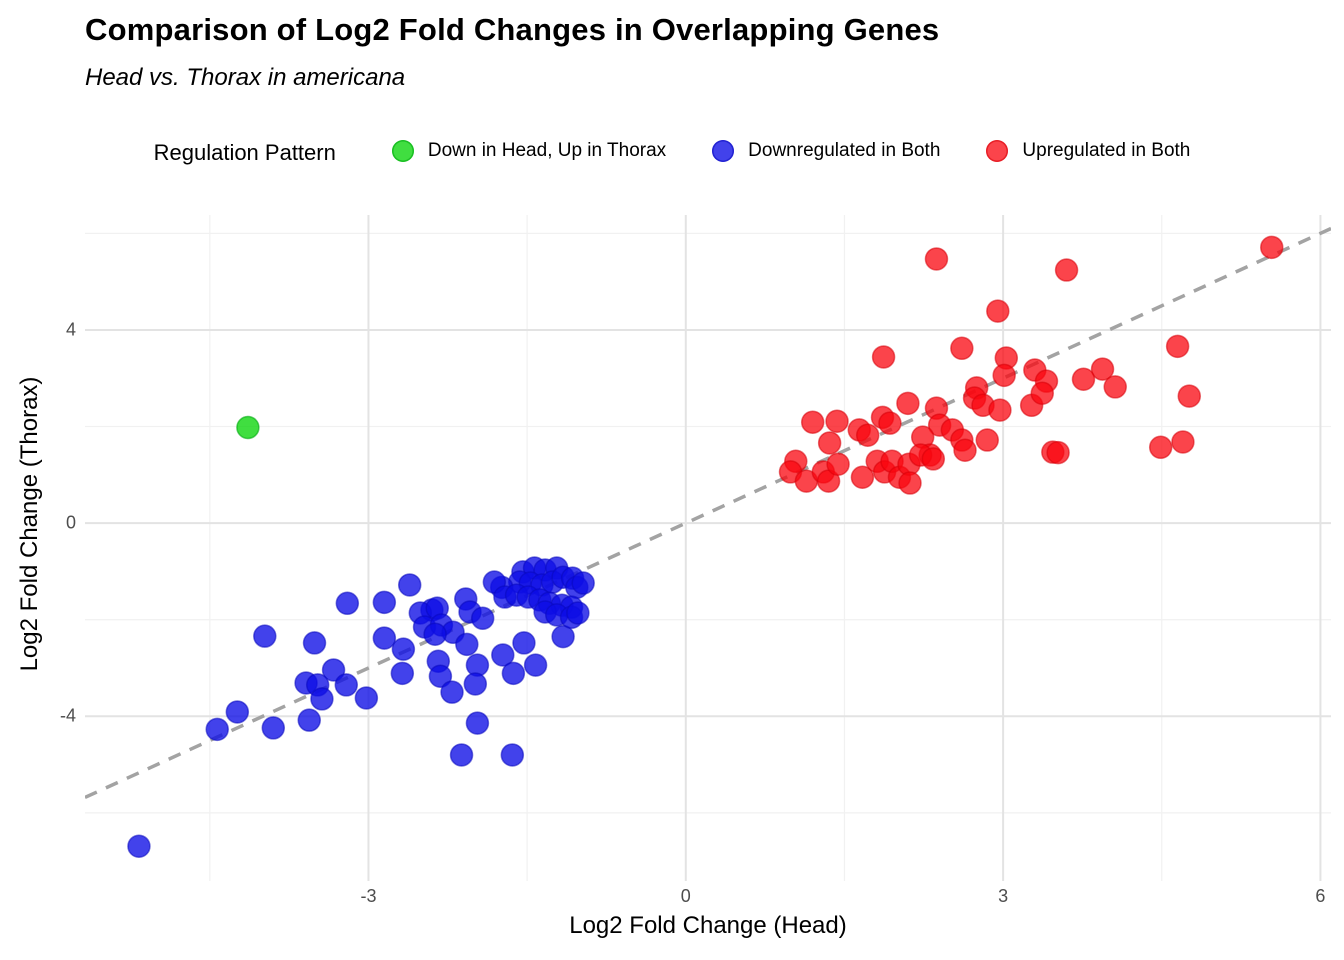 The height and width of the screenshot is (960, 1344). Describe the element at coordinates (723, 150) in the screenshot. I see `legend-key-dot-blue` at that location.